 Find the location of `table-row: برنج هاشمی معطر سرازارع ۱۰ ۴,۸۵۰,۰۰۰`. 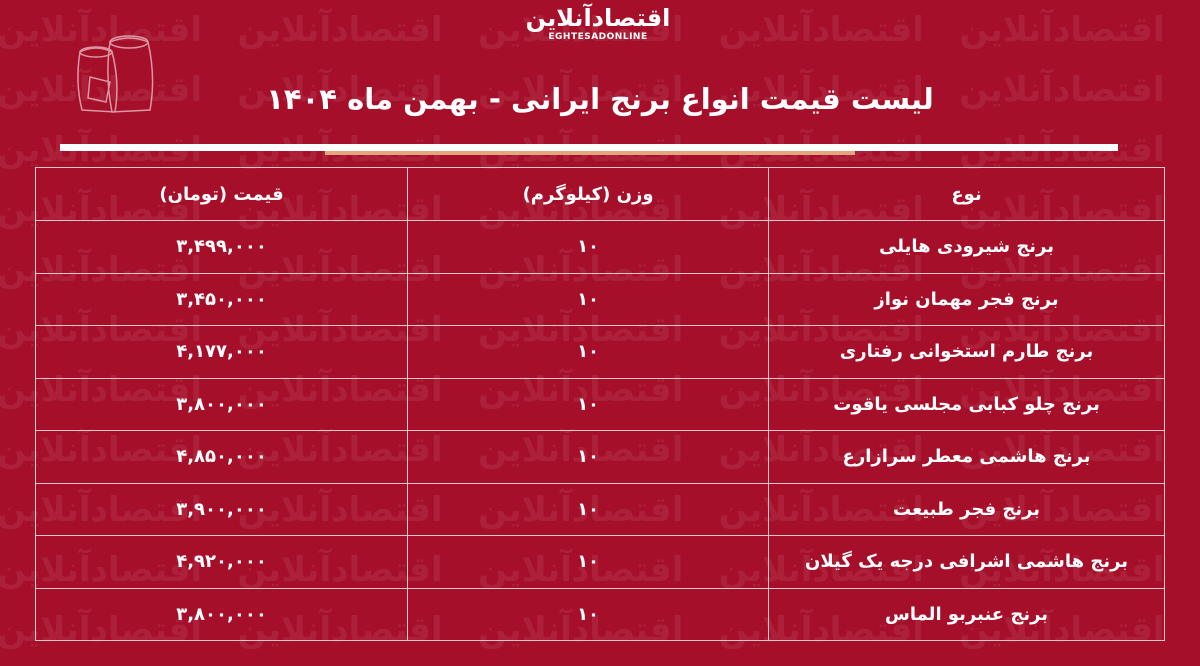

table-row: برنج هاشمی معطر سرازارع ۱۰ ۴,۸۵۰,۰۰۰ is located at coordinates (599, 457).